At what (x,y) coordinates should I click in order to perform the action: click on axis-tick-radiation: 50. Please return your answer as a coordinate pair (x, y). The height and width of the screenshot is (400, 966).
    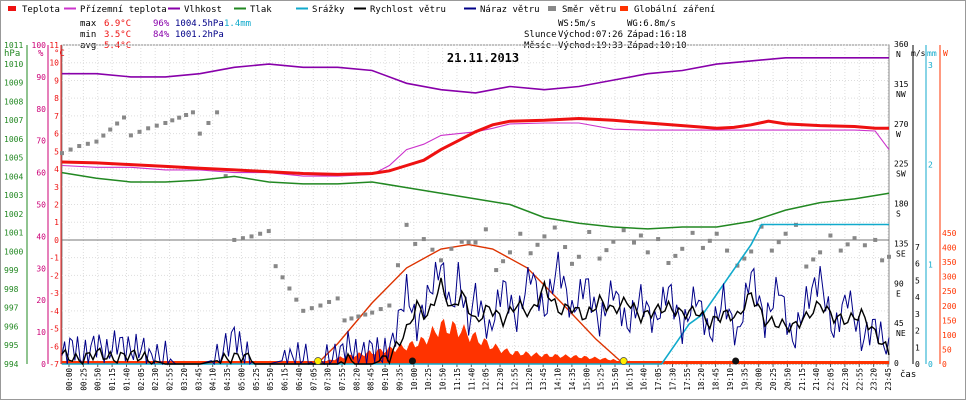
    Looking at the image, I should click on (947, 349).